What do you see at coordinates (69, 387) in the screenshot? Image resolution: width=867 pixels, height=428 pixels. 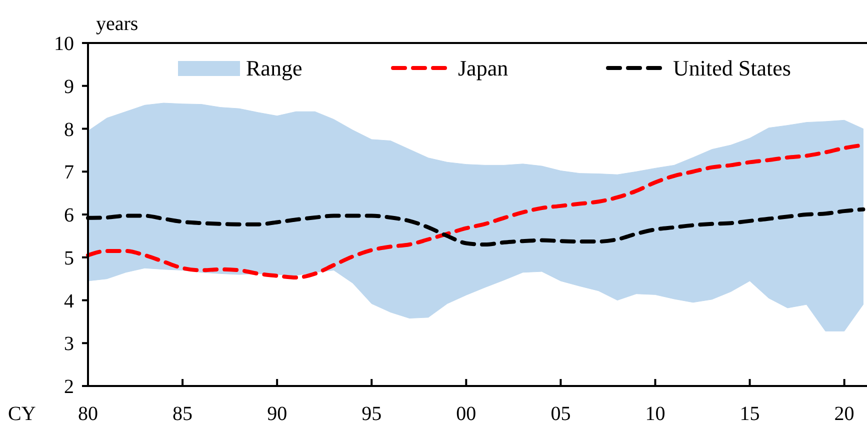 I see `y-tick-label: 2` at bounding box center [69, 387].